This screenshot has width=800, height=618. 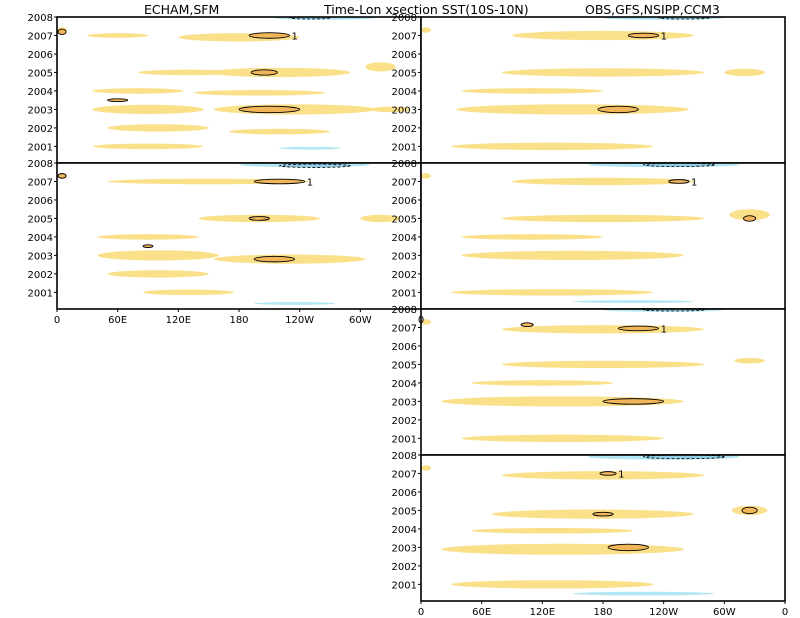 I want to click on figure-title: Time-Lon xsection SST(10S-10N), so click(x=426, y=9).